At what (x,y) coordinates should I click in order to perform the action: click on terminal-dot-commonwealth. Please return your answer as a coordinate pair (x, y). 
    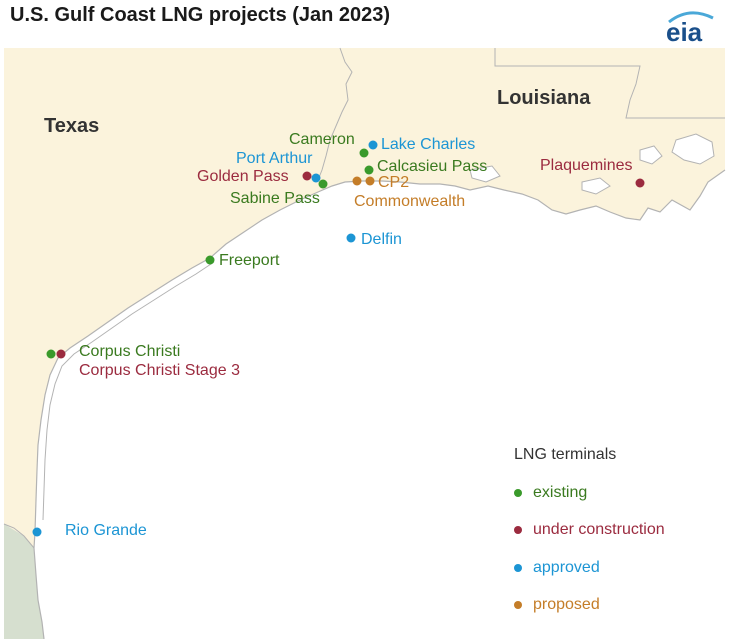
    Looking at the image, I should click on (357, 181).